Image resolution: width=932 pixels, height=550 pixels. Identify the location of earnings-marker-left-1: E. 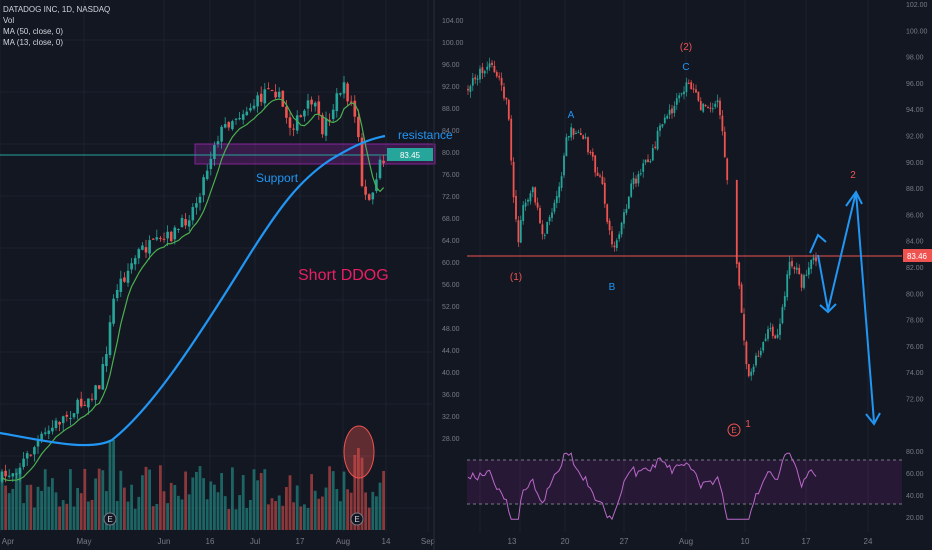
(110, 519).